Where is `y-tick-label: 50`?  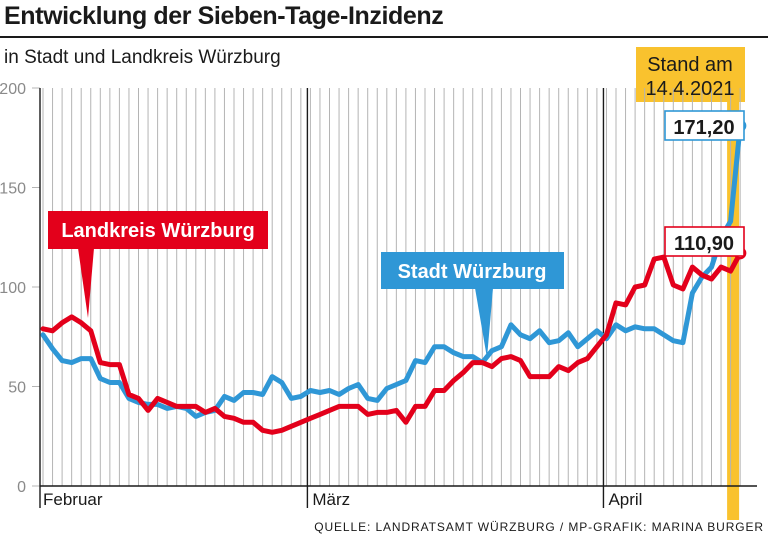
y-tick-label: 50 is located at coordinates (17, 388).